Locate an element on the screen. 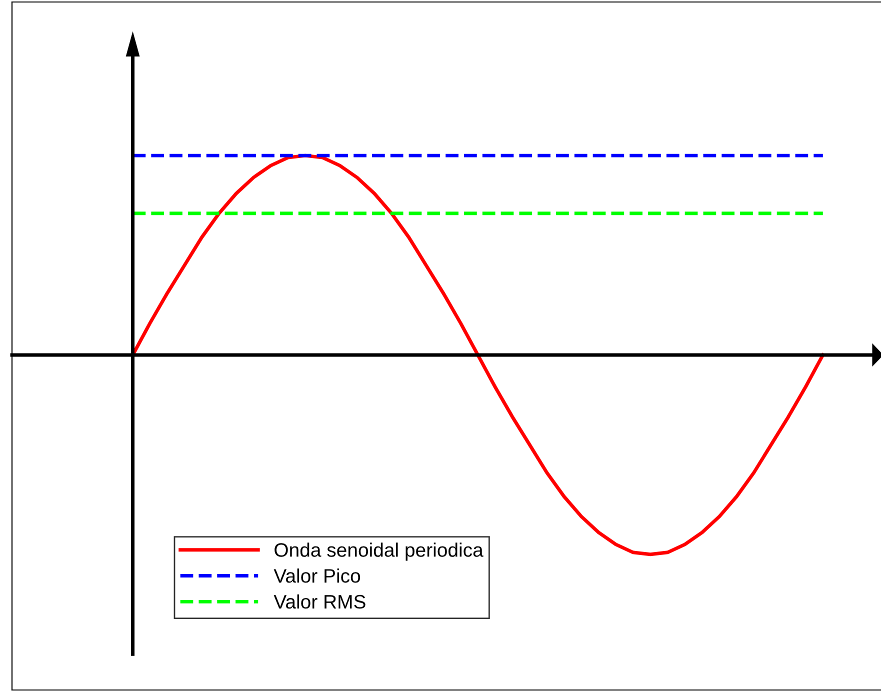 The width and height of the screenshot is (881, 692). legend-label: Valor RMS is located at coordinates (320, 601).